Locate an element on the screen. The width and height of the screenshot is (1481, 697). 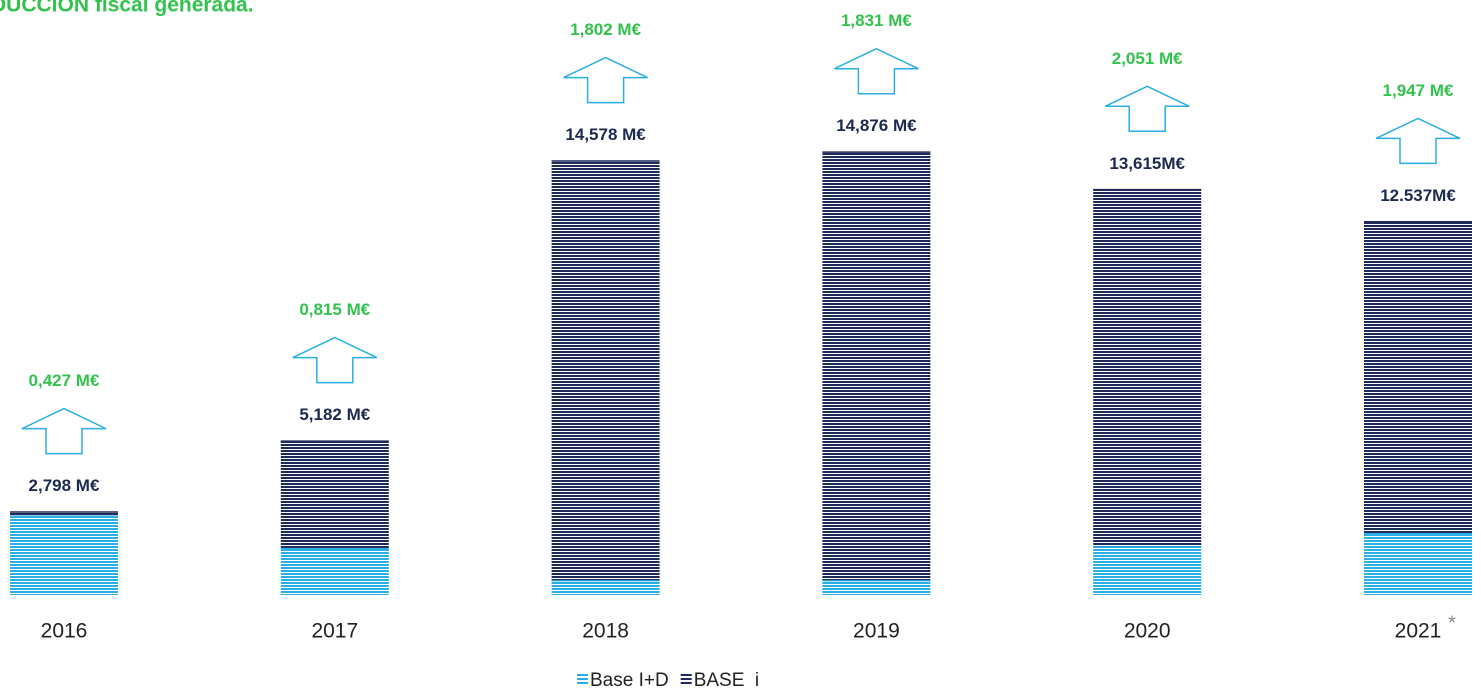
x-tick-label: 2019 is located at coordinates (876, 631).